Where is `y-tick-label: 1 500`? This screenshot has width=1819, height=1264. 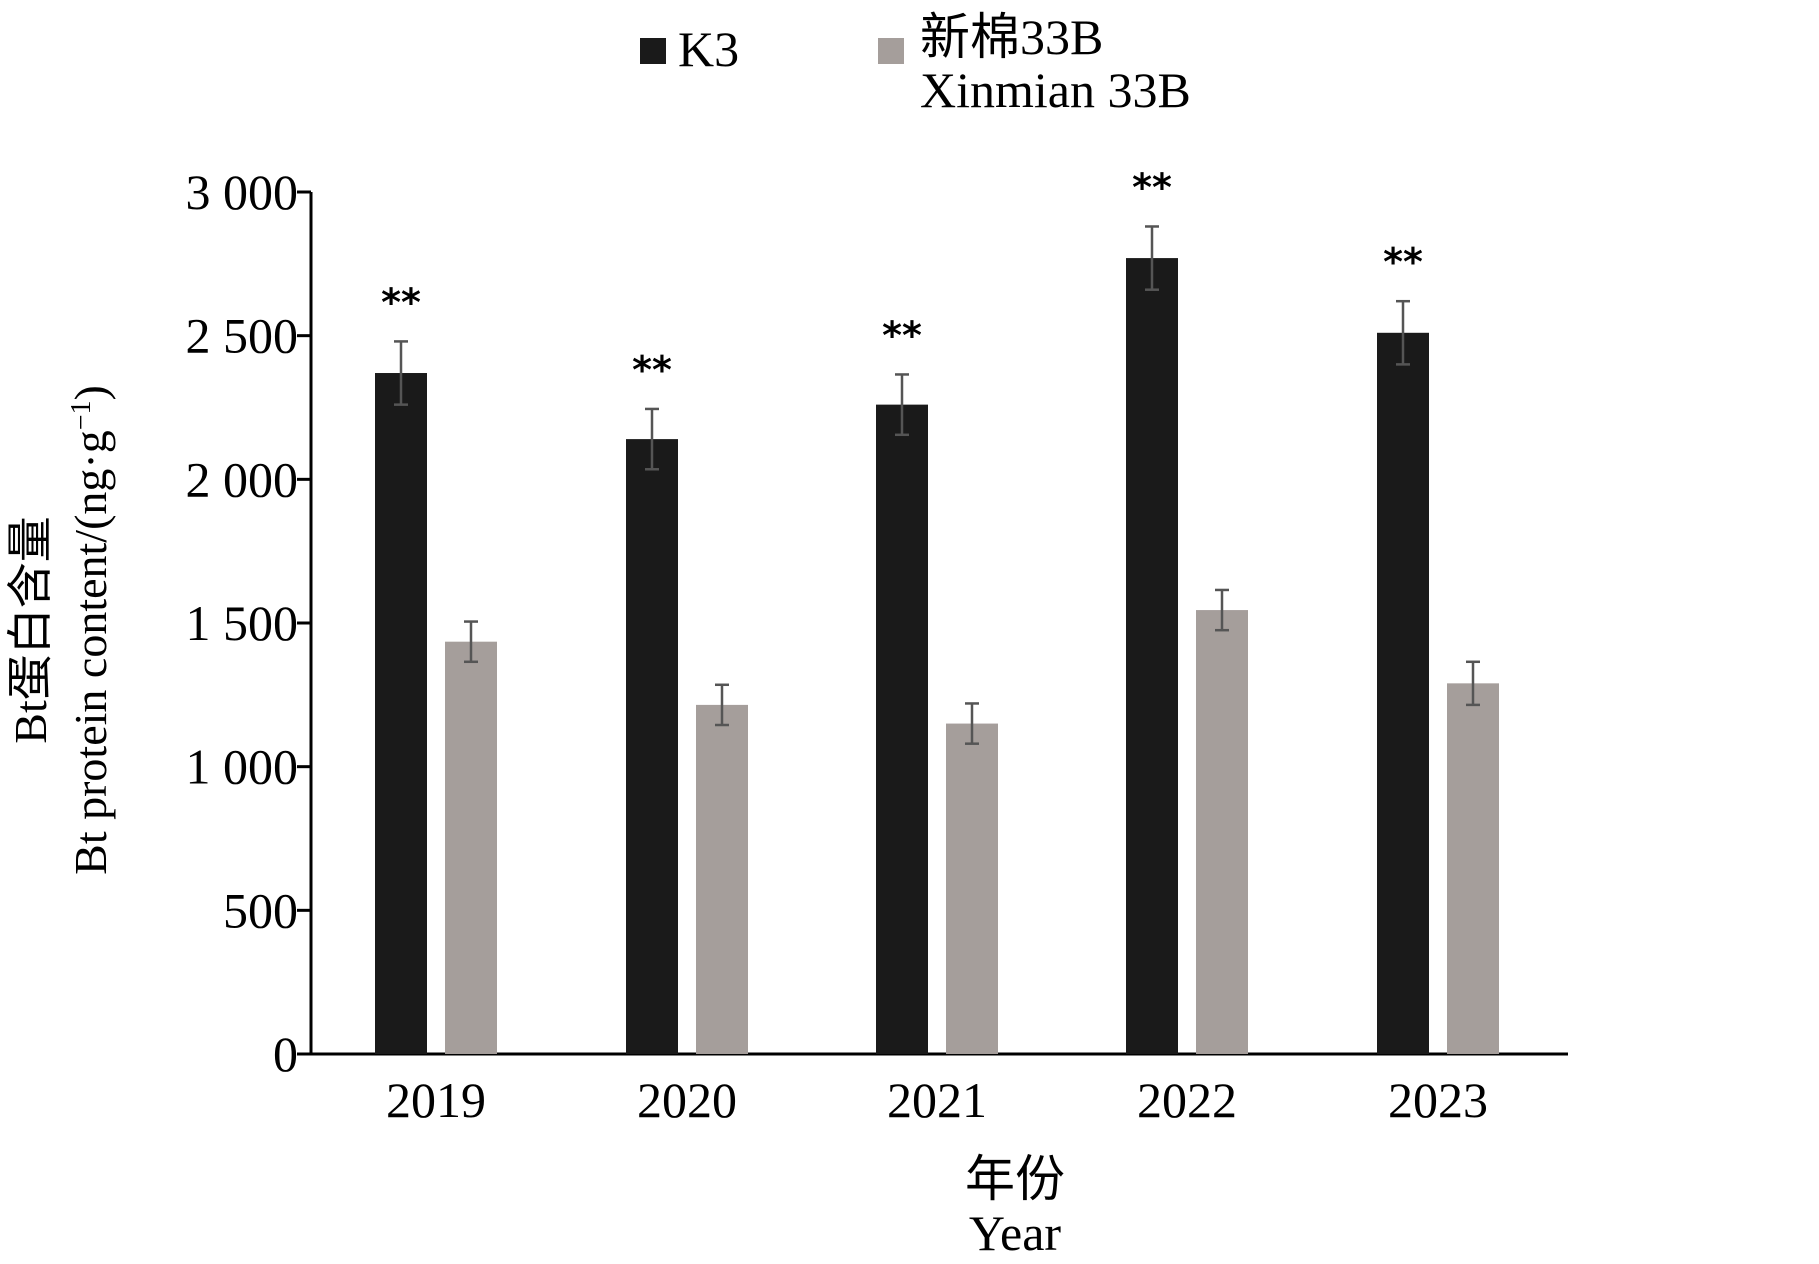 y-tick-label: 1 500 is located at coordinates (242, 623).